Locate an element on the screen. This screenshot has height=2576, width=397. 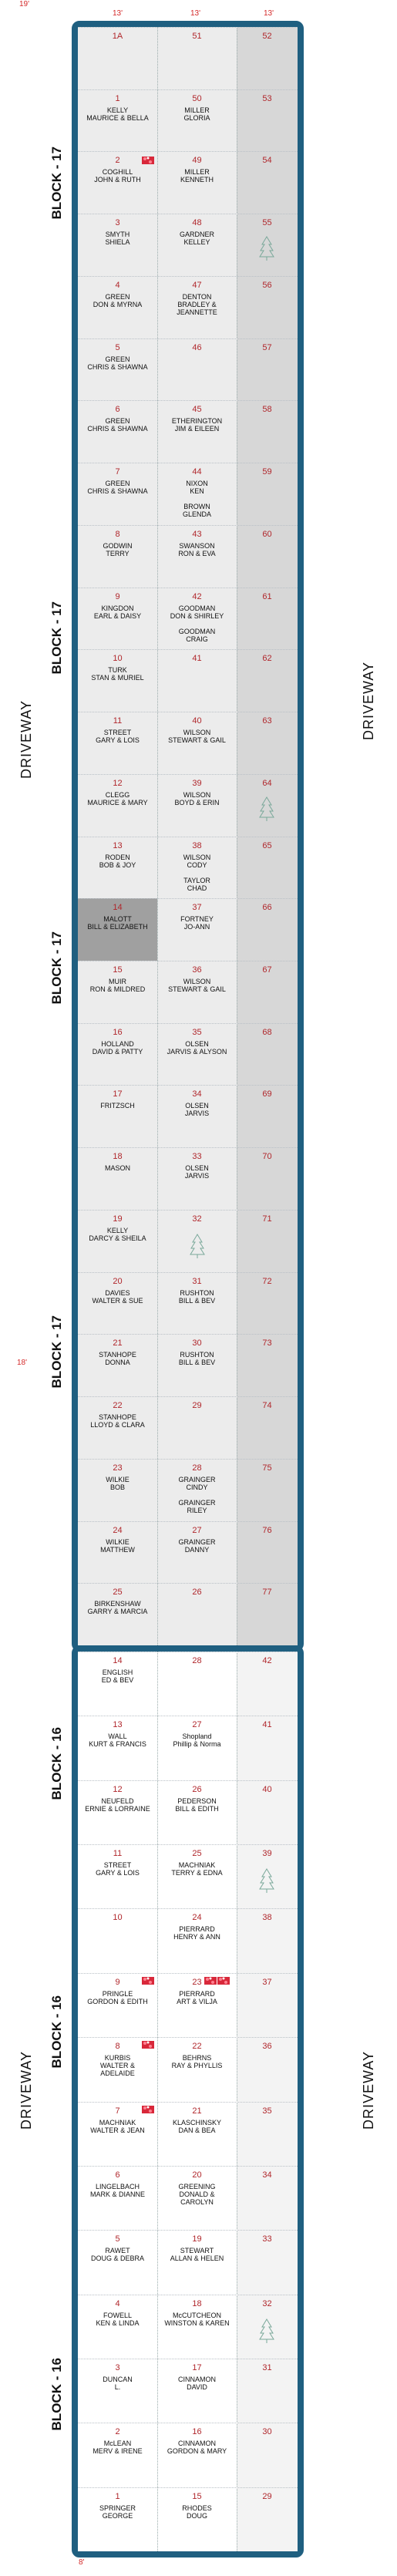
plot-number: 74 is located at coordinates (267, 1406).